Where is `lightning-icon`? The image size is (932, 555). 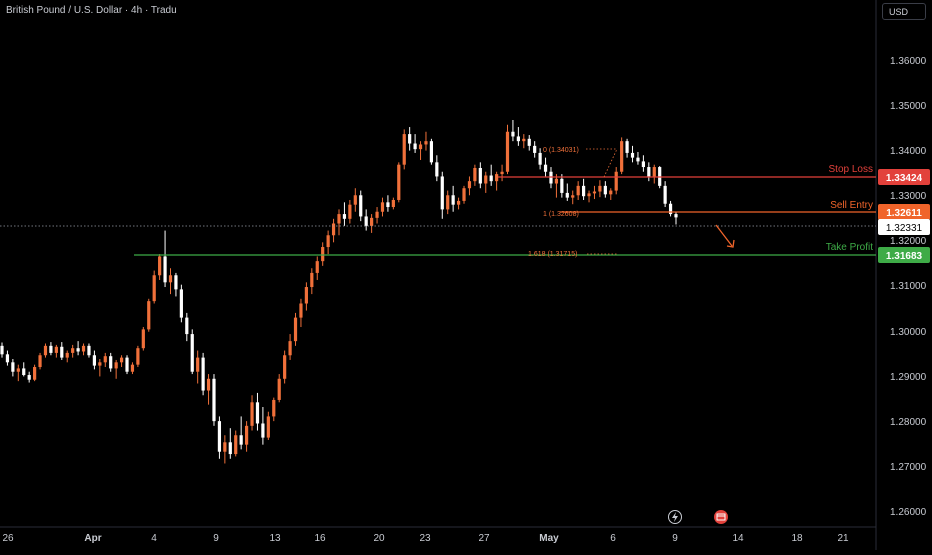
lightning-icon is located at coordinates (675, 517).